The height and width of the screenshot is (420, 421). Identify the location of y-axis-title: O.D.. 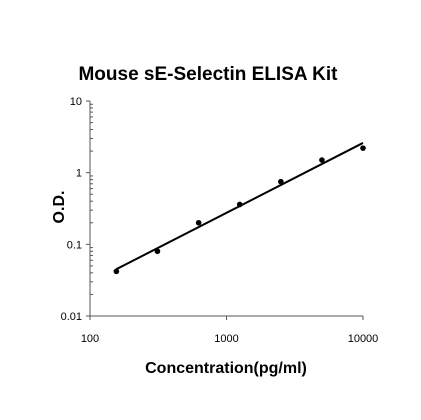
(59, 207).